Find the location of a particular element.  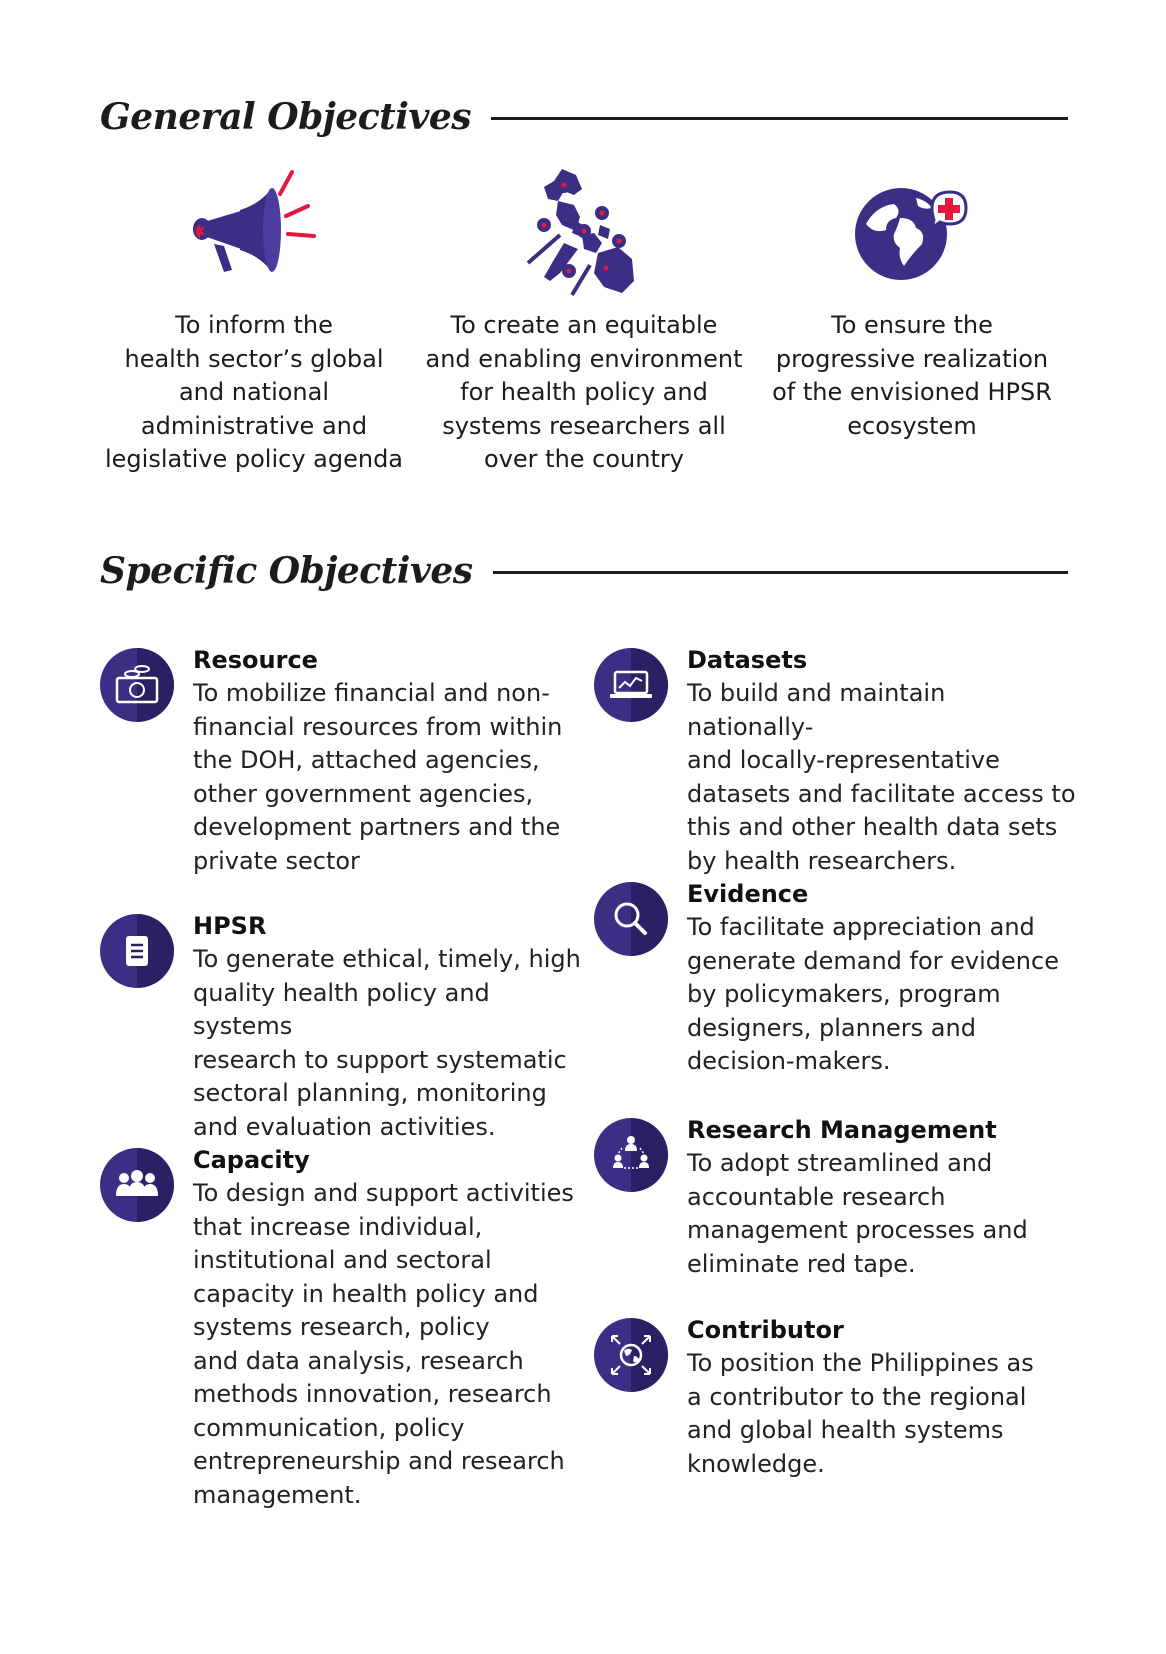

text-line: decision-makers. is located at coordinates (789, 1061).